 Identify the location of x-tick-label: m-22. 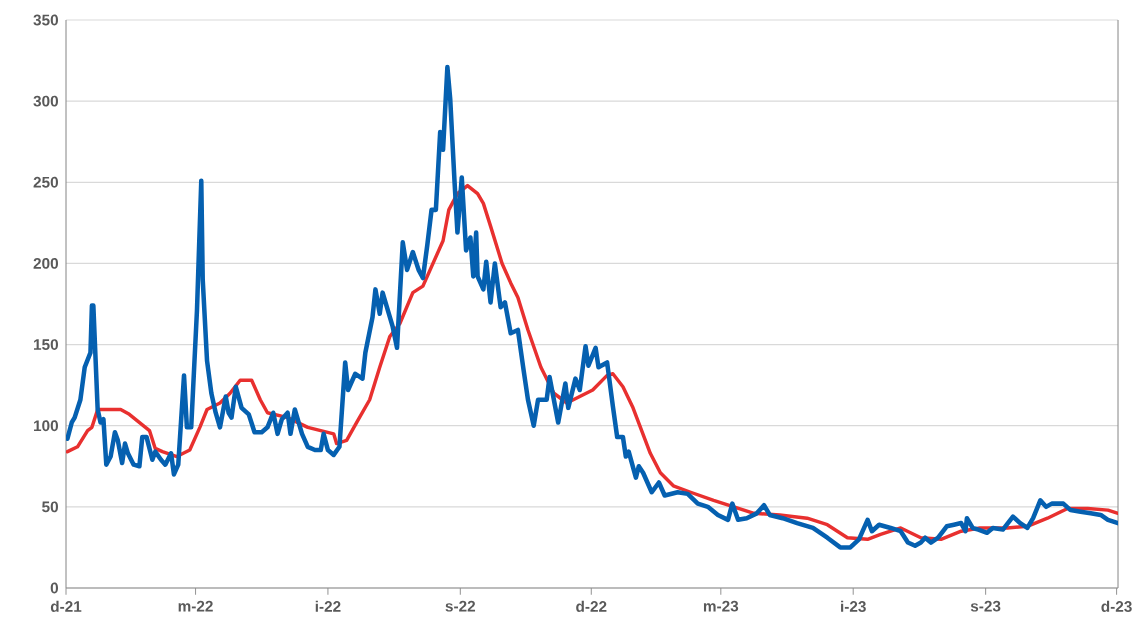
(195, 606).